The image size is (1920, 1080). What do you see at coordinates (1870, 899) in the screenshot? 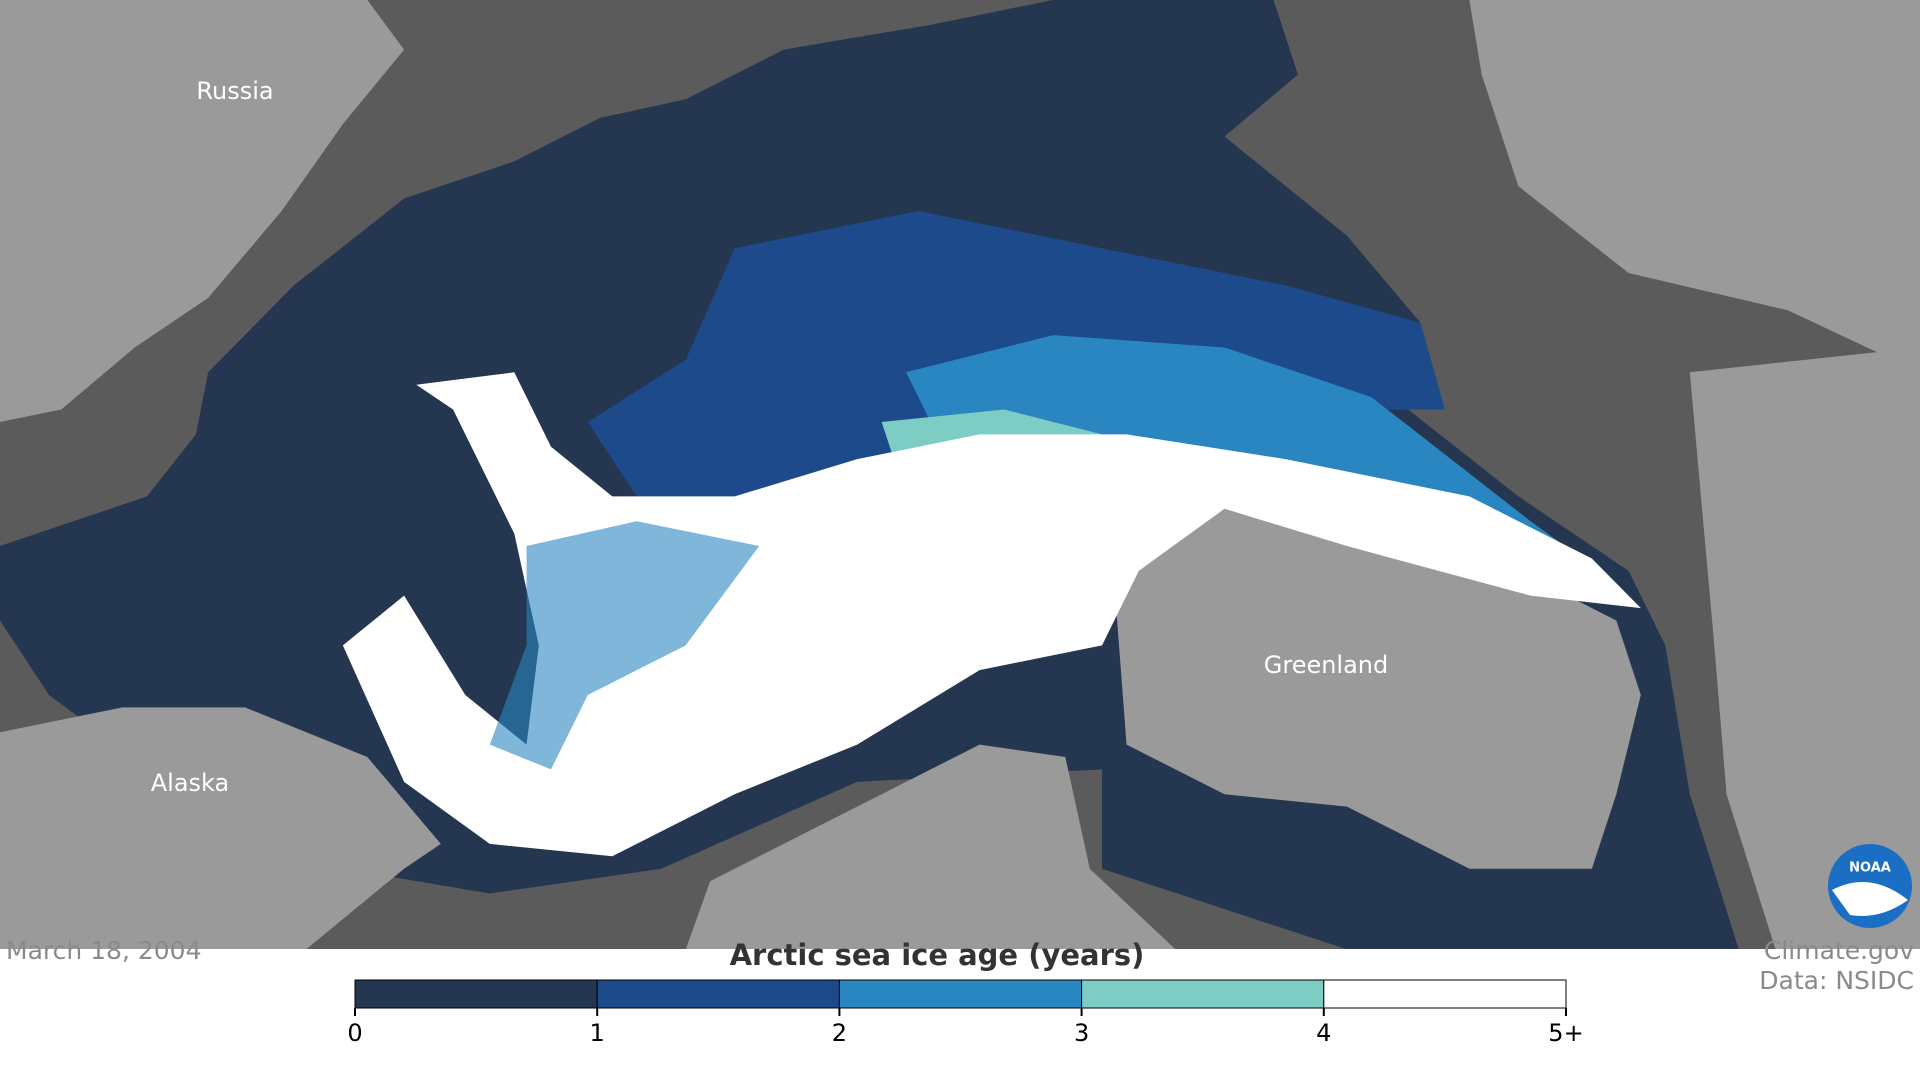
I see `logo-wave` at bounding box center [1870, 899].